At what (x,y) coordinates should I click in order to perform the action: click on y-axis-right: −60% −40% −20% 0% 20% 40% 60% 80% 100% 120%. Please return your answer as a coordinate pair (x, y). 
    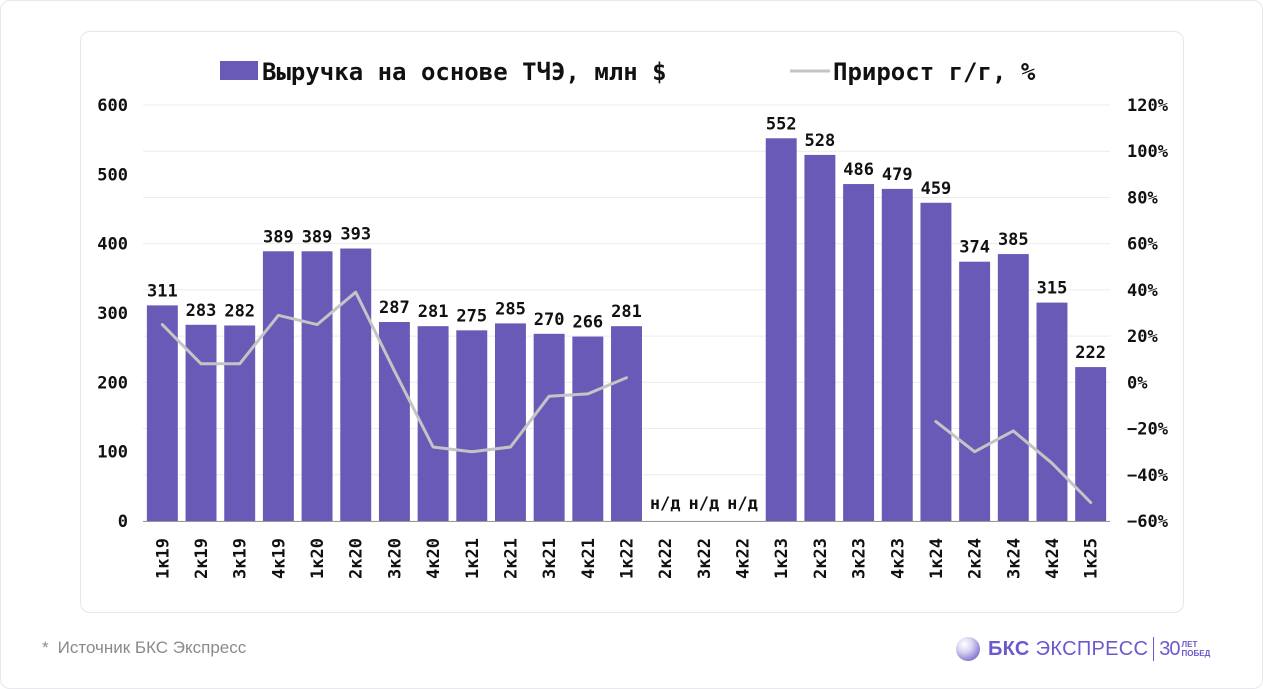
    Looking at the image, I should click on (1148, 314).